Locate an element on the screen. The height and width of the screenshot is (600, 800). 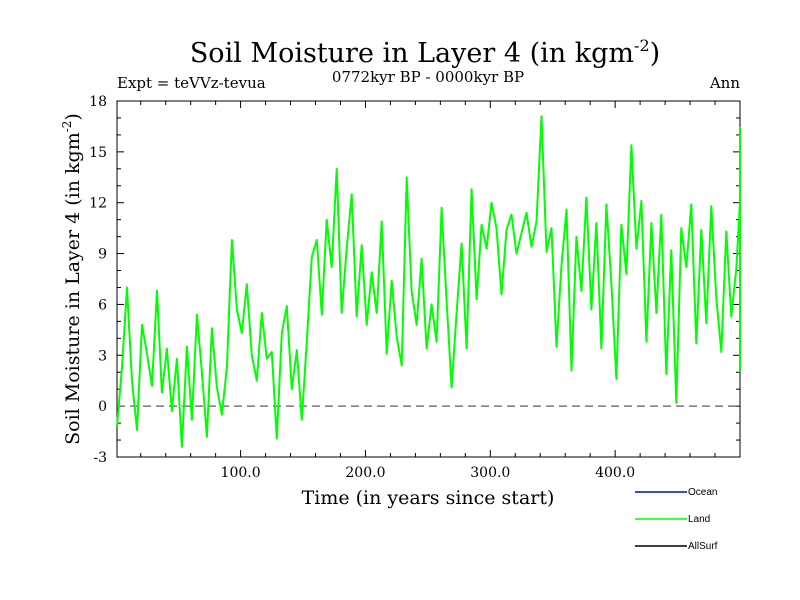
legend: Ocean Land AllSurf is located at coordinates (676, 519).